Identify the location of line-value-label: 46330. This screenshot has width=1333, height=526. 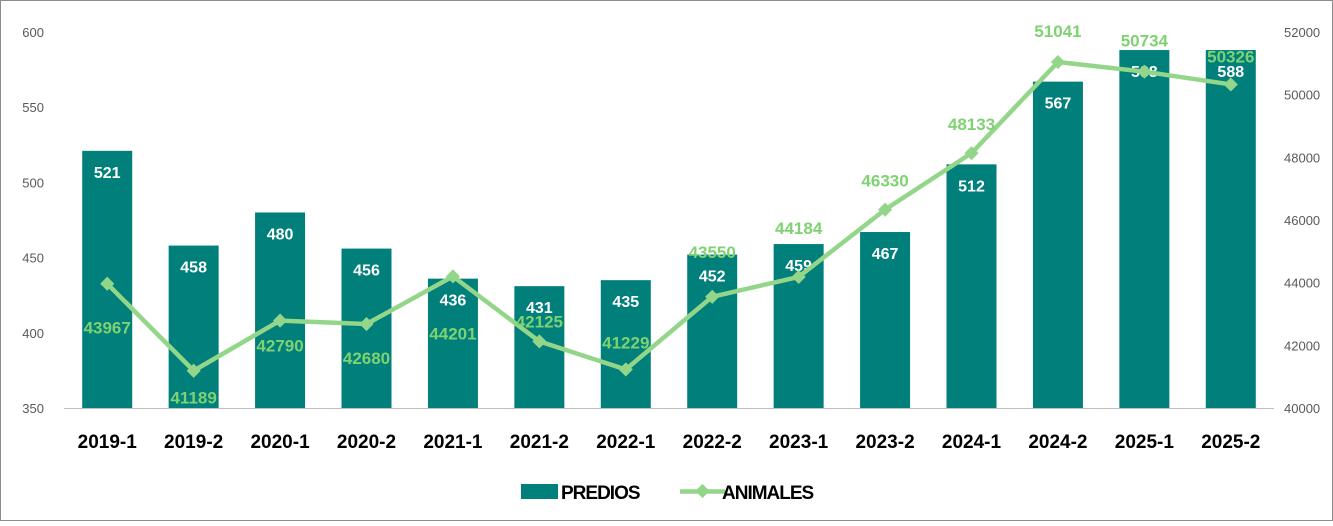
(884, 181).